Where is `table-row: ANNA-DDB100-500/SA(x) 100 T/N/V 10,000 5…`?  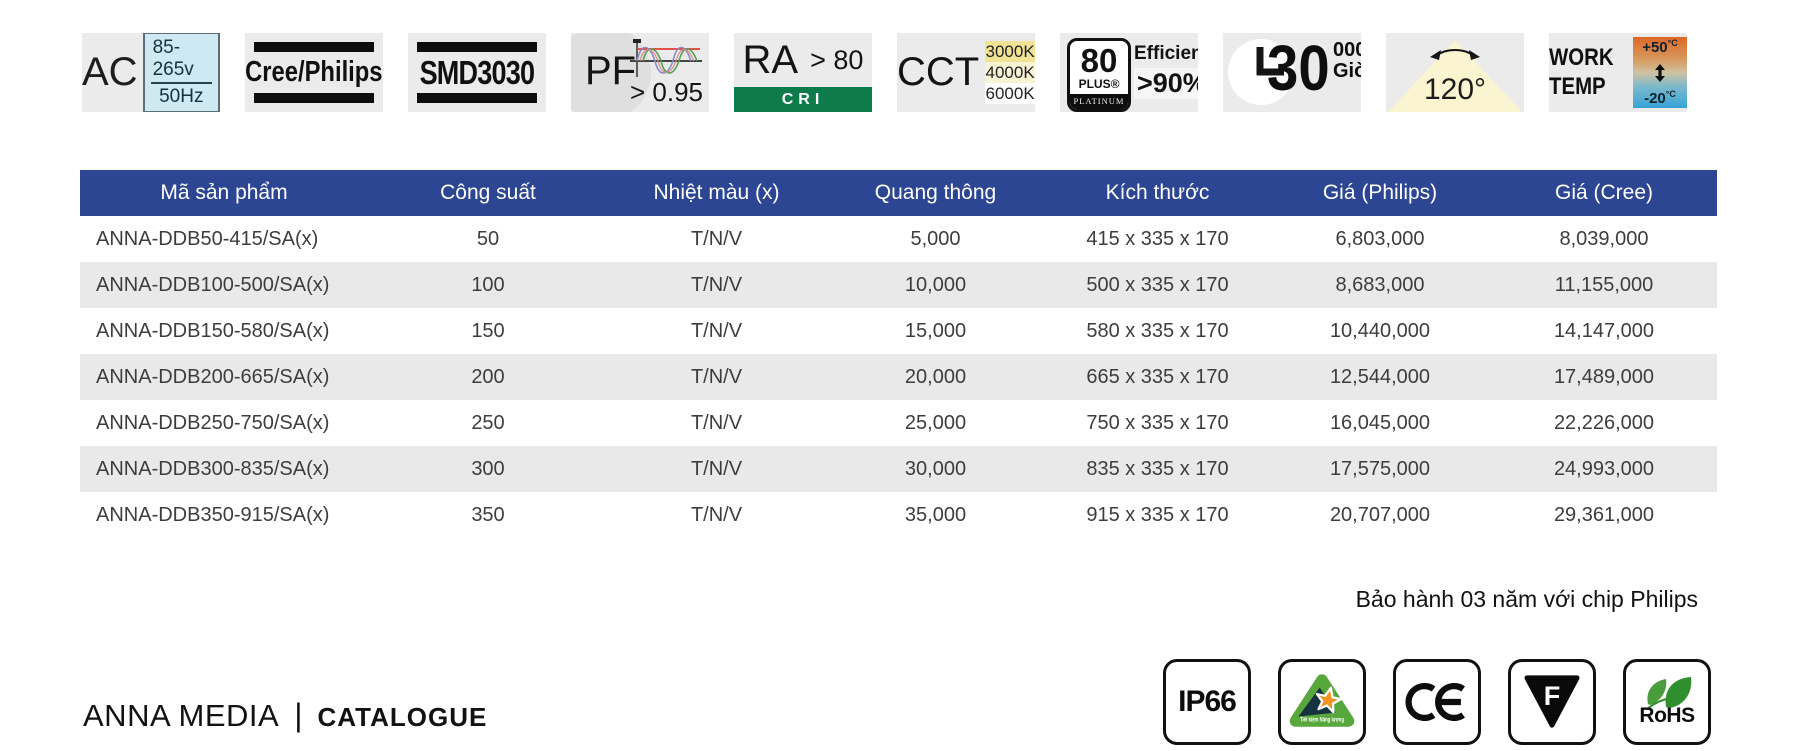 table-row: ANNA-DDB100-500/SA(x) 100 T/N/V 10,000 5… is located at coordinates (898, 285).